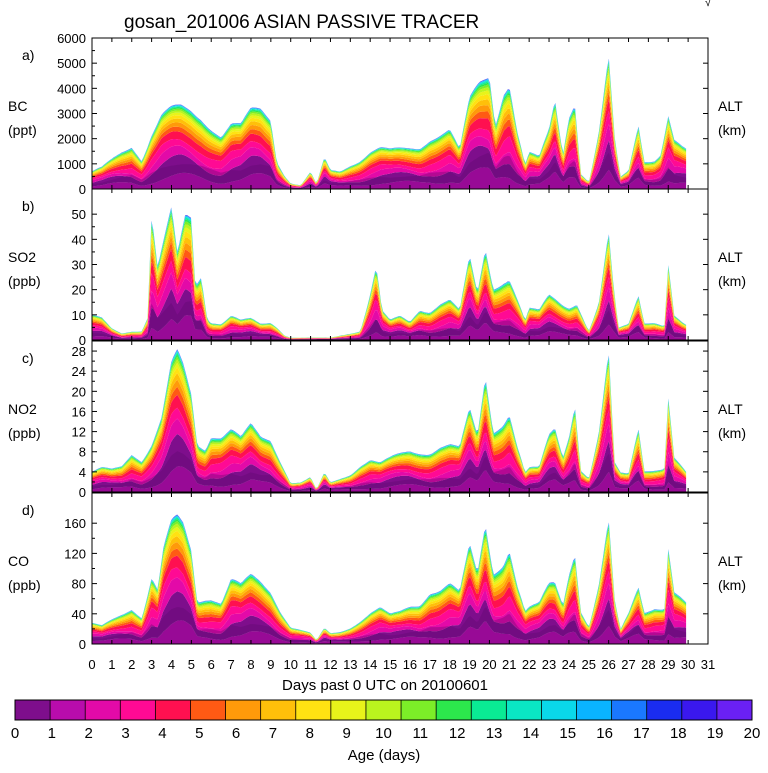 The height and width of the screenshot is (773, 768). What do you see at coordinates (549, 664) in the screenshot?
I see `x-tick-label: 23` at bounding box center [549, 664].